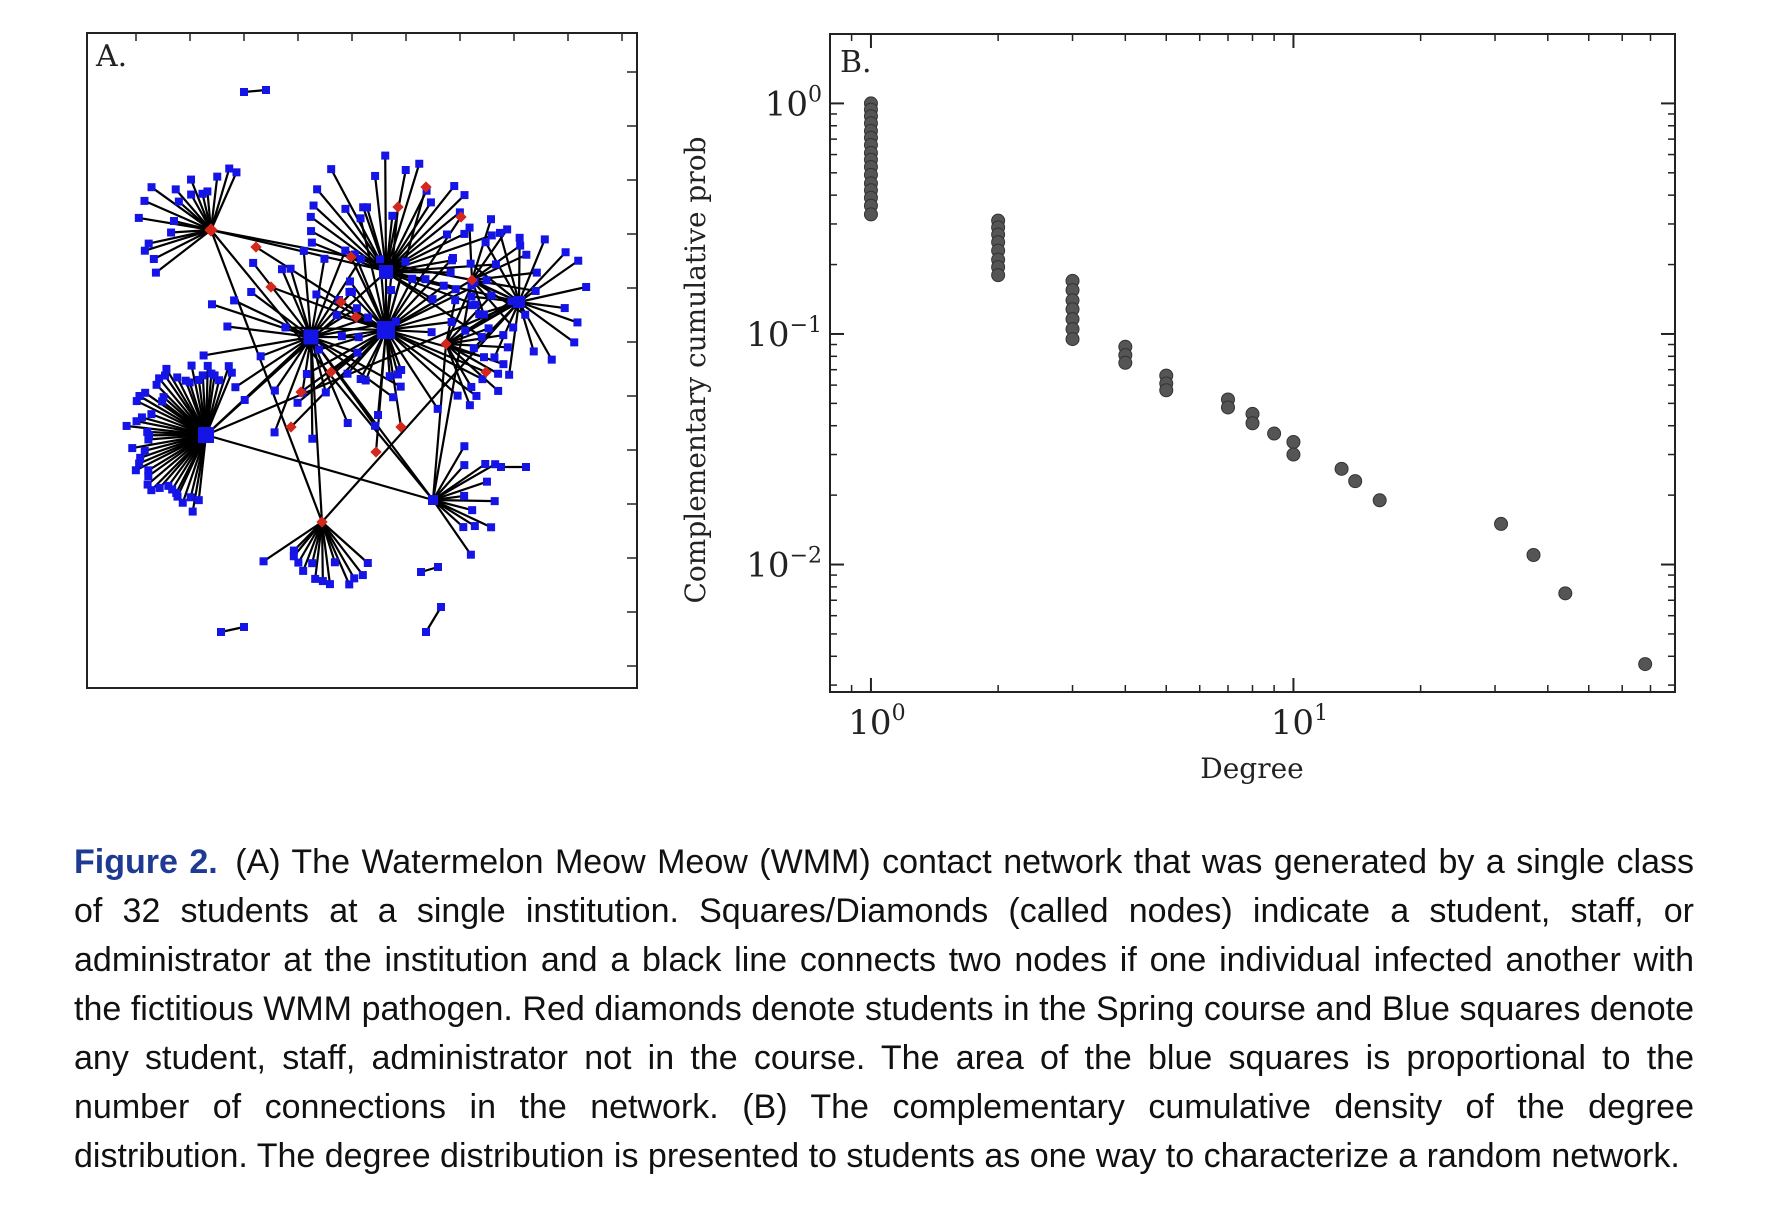 The width and height of the screenshot is (1790, 1230). Describe the element at coordinates (806, 556) in the screenshot. I see `y-tick-exp: −2` at that location.